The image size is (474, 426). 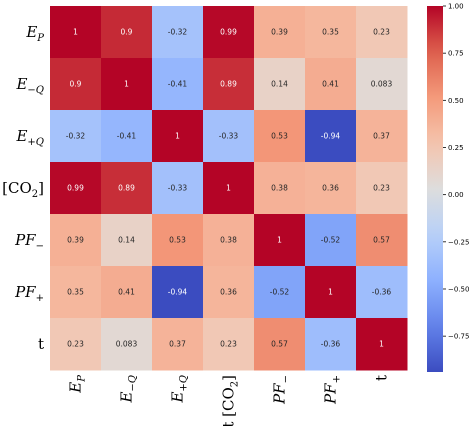 I want to click on colorbar-tick-label: −0.75, so click(x=458, y=337).